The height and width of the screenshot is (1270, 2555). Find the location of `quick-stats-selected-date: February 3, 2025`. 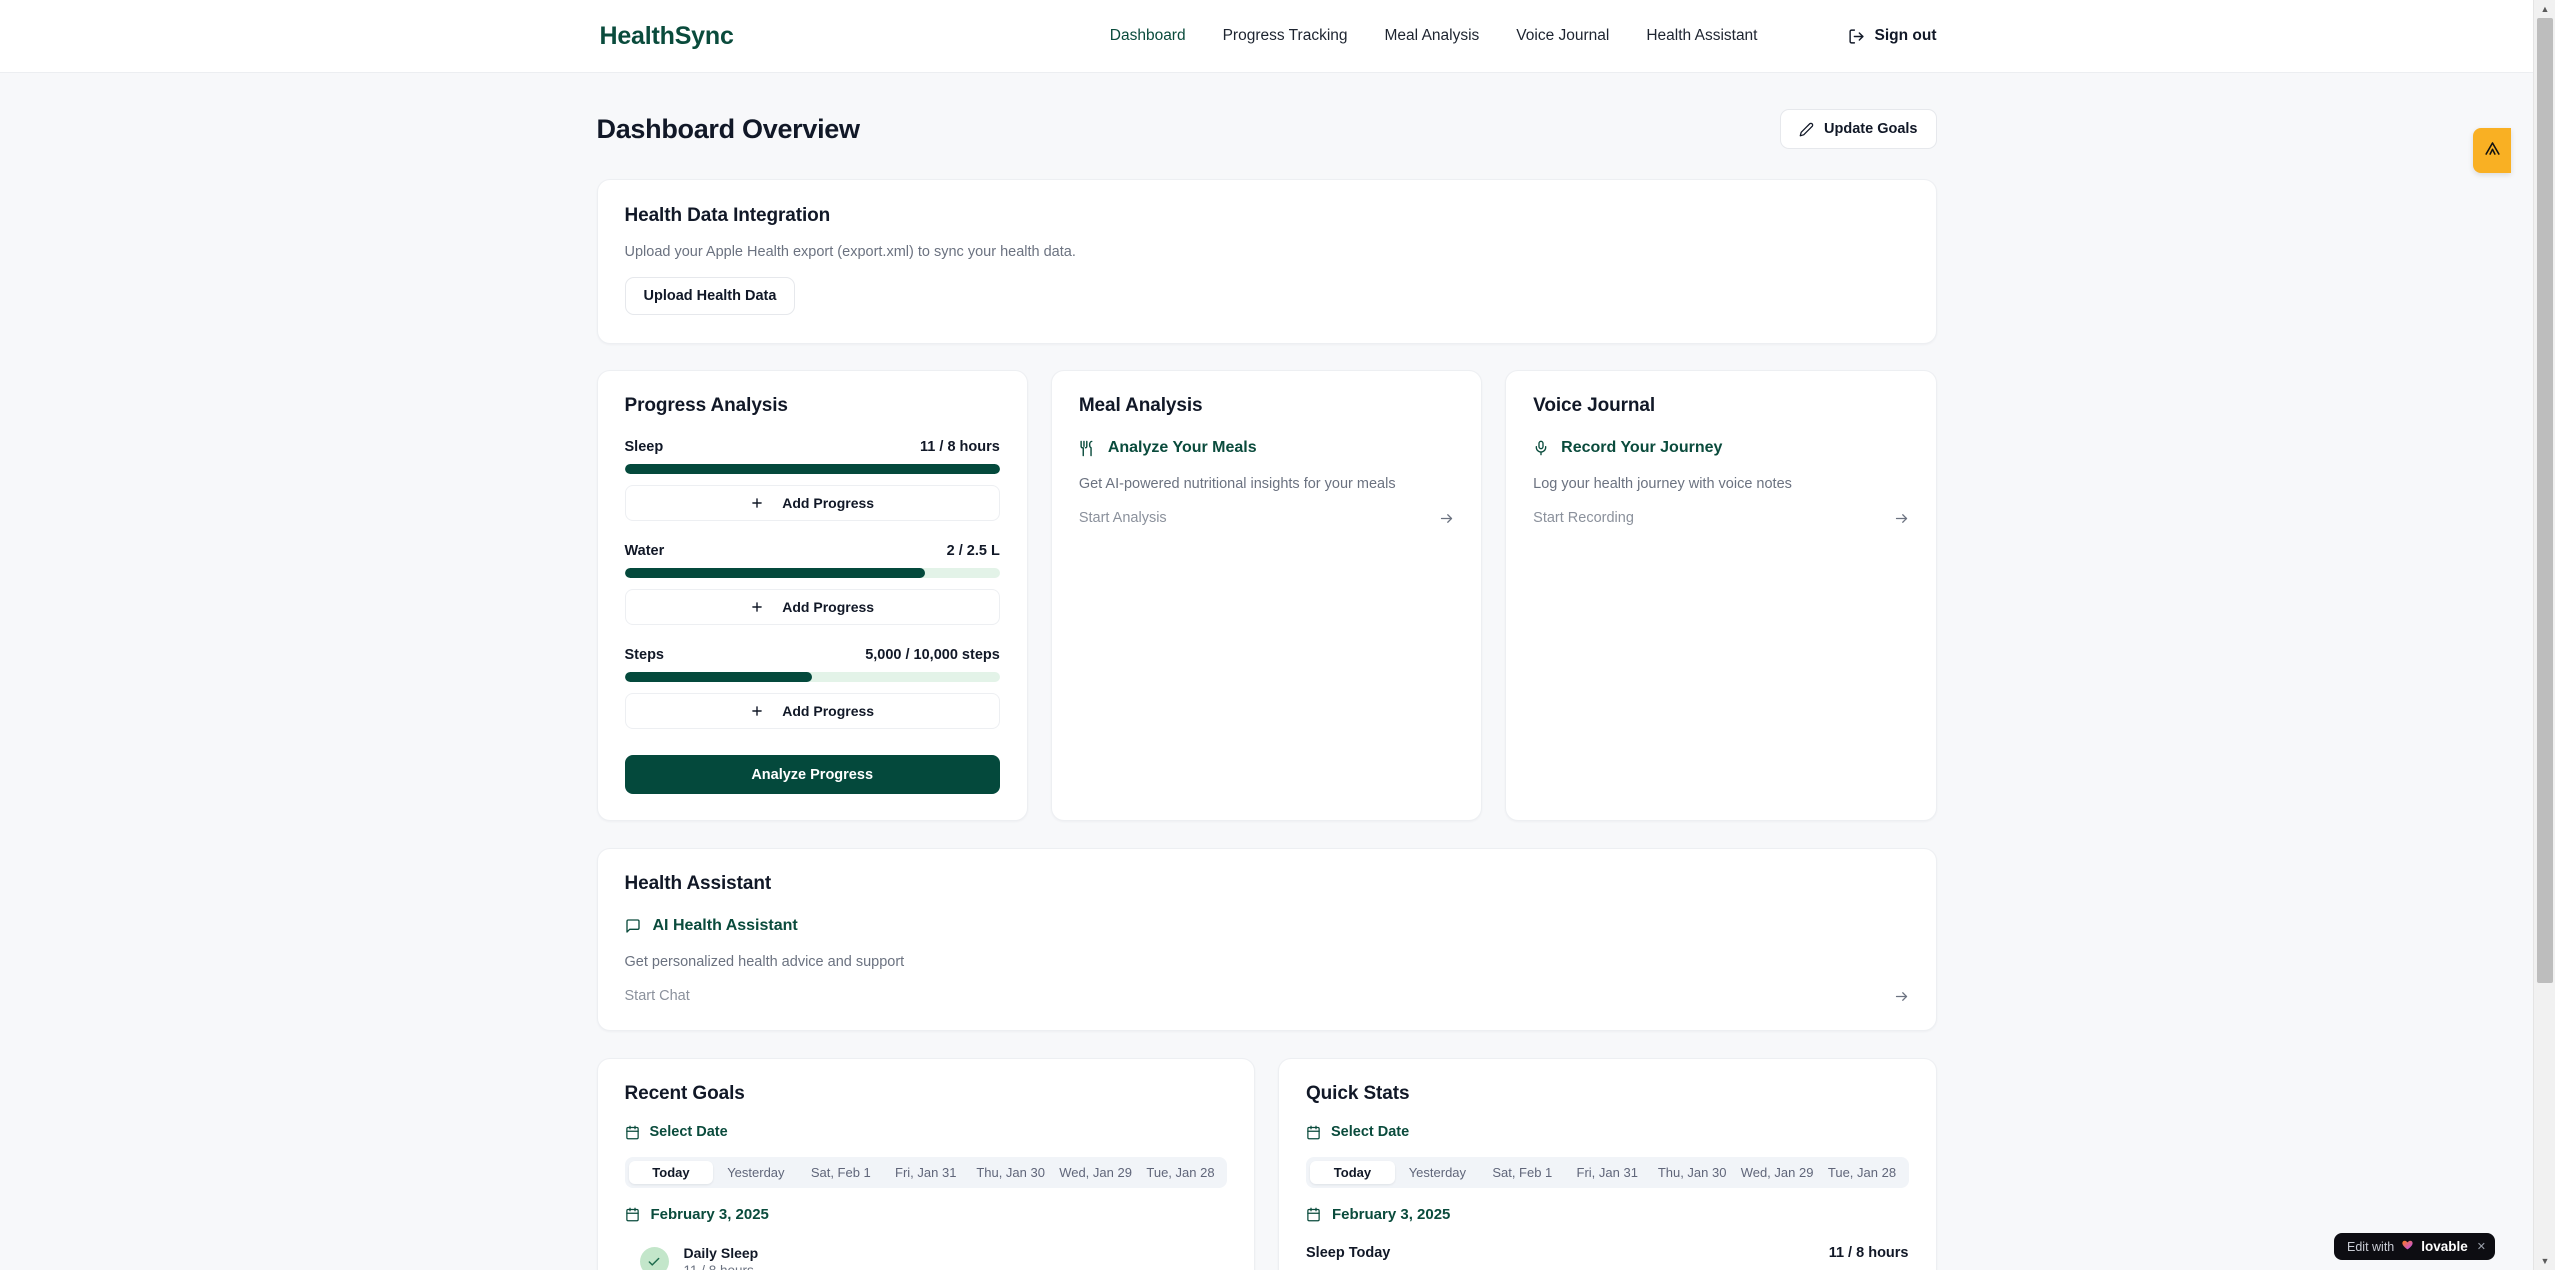

quick-stats-selected-date: February 3, 2025 is located at coordinates (1607, 1214).